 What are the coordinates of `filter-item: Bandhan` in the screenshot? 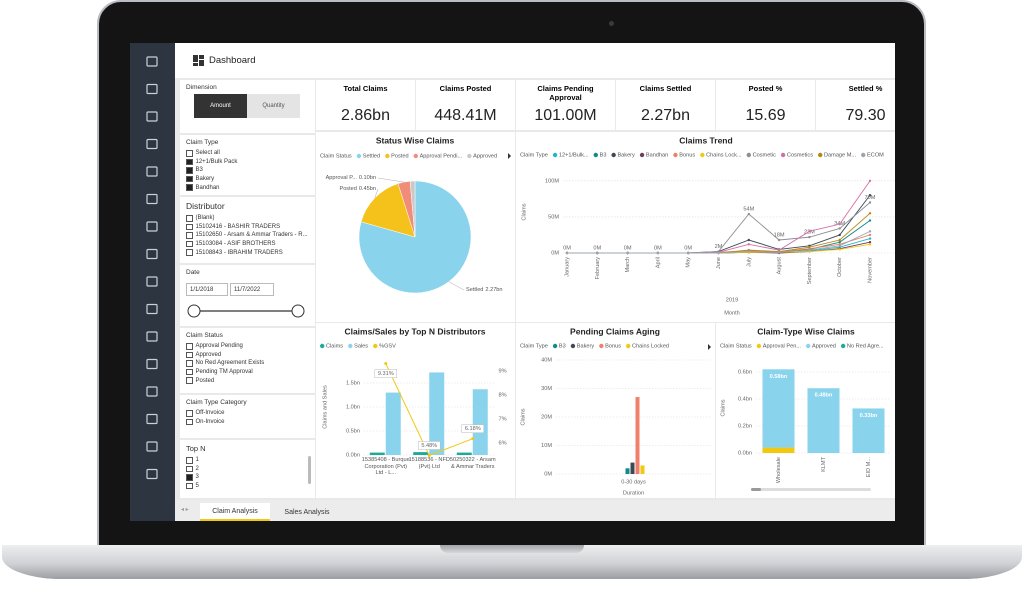 It's located at (247, 187).